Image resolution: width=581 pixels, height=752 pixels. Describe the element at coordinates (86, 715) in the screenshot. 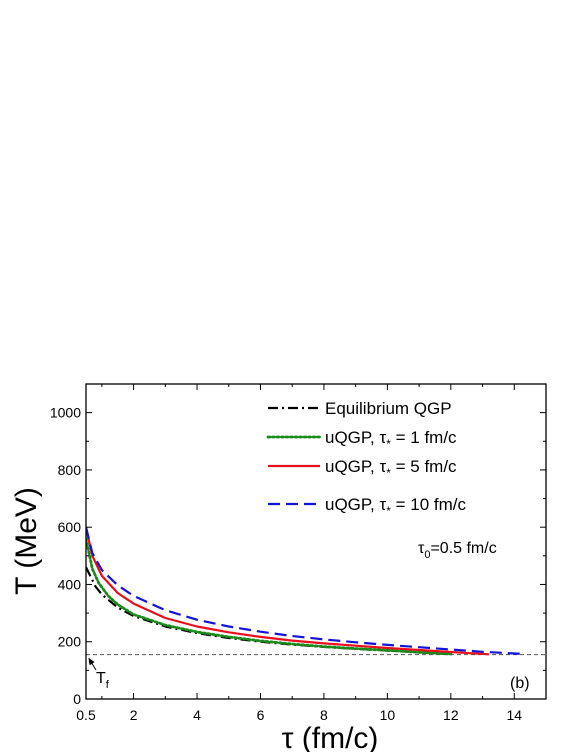

I see `x-tick-label: 0.5` at that location.